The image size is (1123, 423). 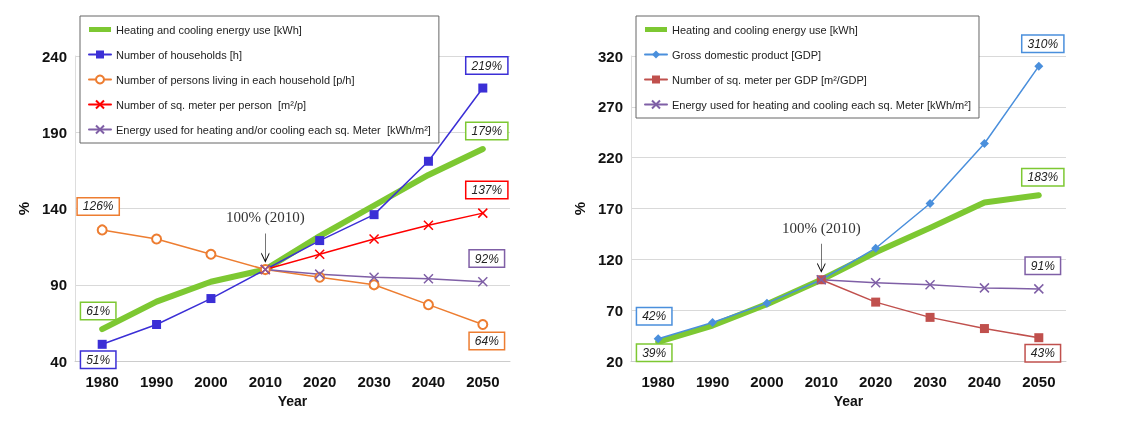 What do you see at coordinates (654, 316) in the screenshot?
I see `data-label: 42%` at bounding box center [654, 316].